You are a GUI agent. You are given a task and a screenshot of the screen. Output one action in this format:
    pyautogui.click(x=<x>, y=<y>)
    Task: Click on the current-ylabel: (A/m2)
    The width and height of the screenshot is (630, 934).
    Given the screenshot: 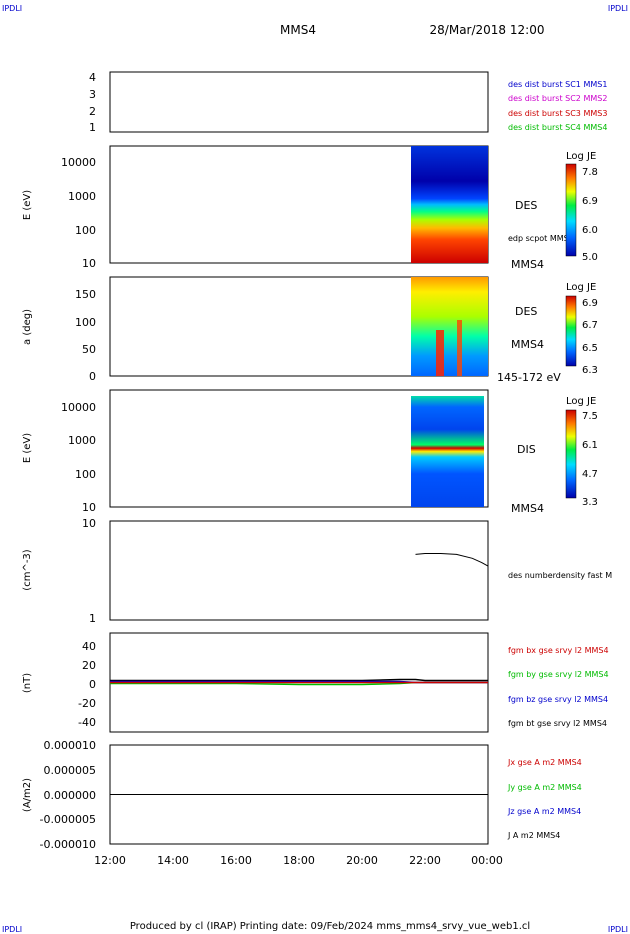 What is the action you would take?
    pyautogui.click(x=27, y=795)
    